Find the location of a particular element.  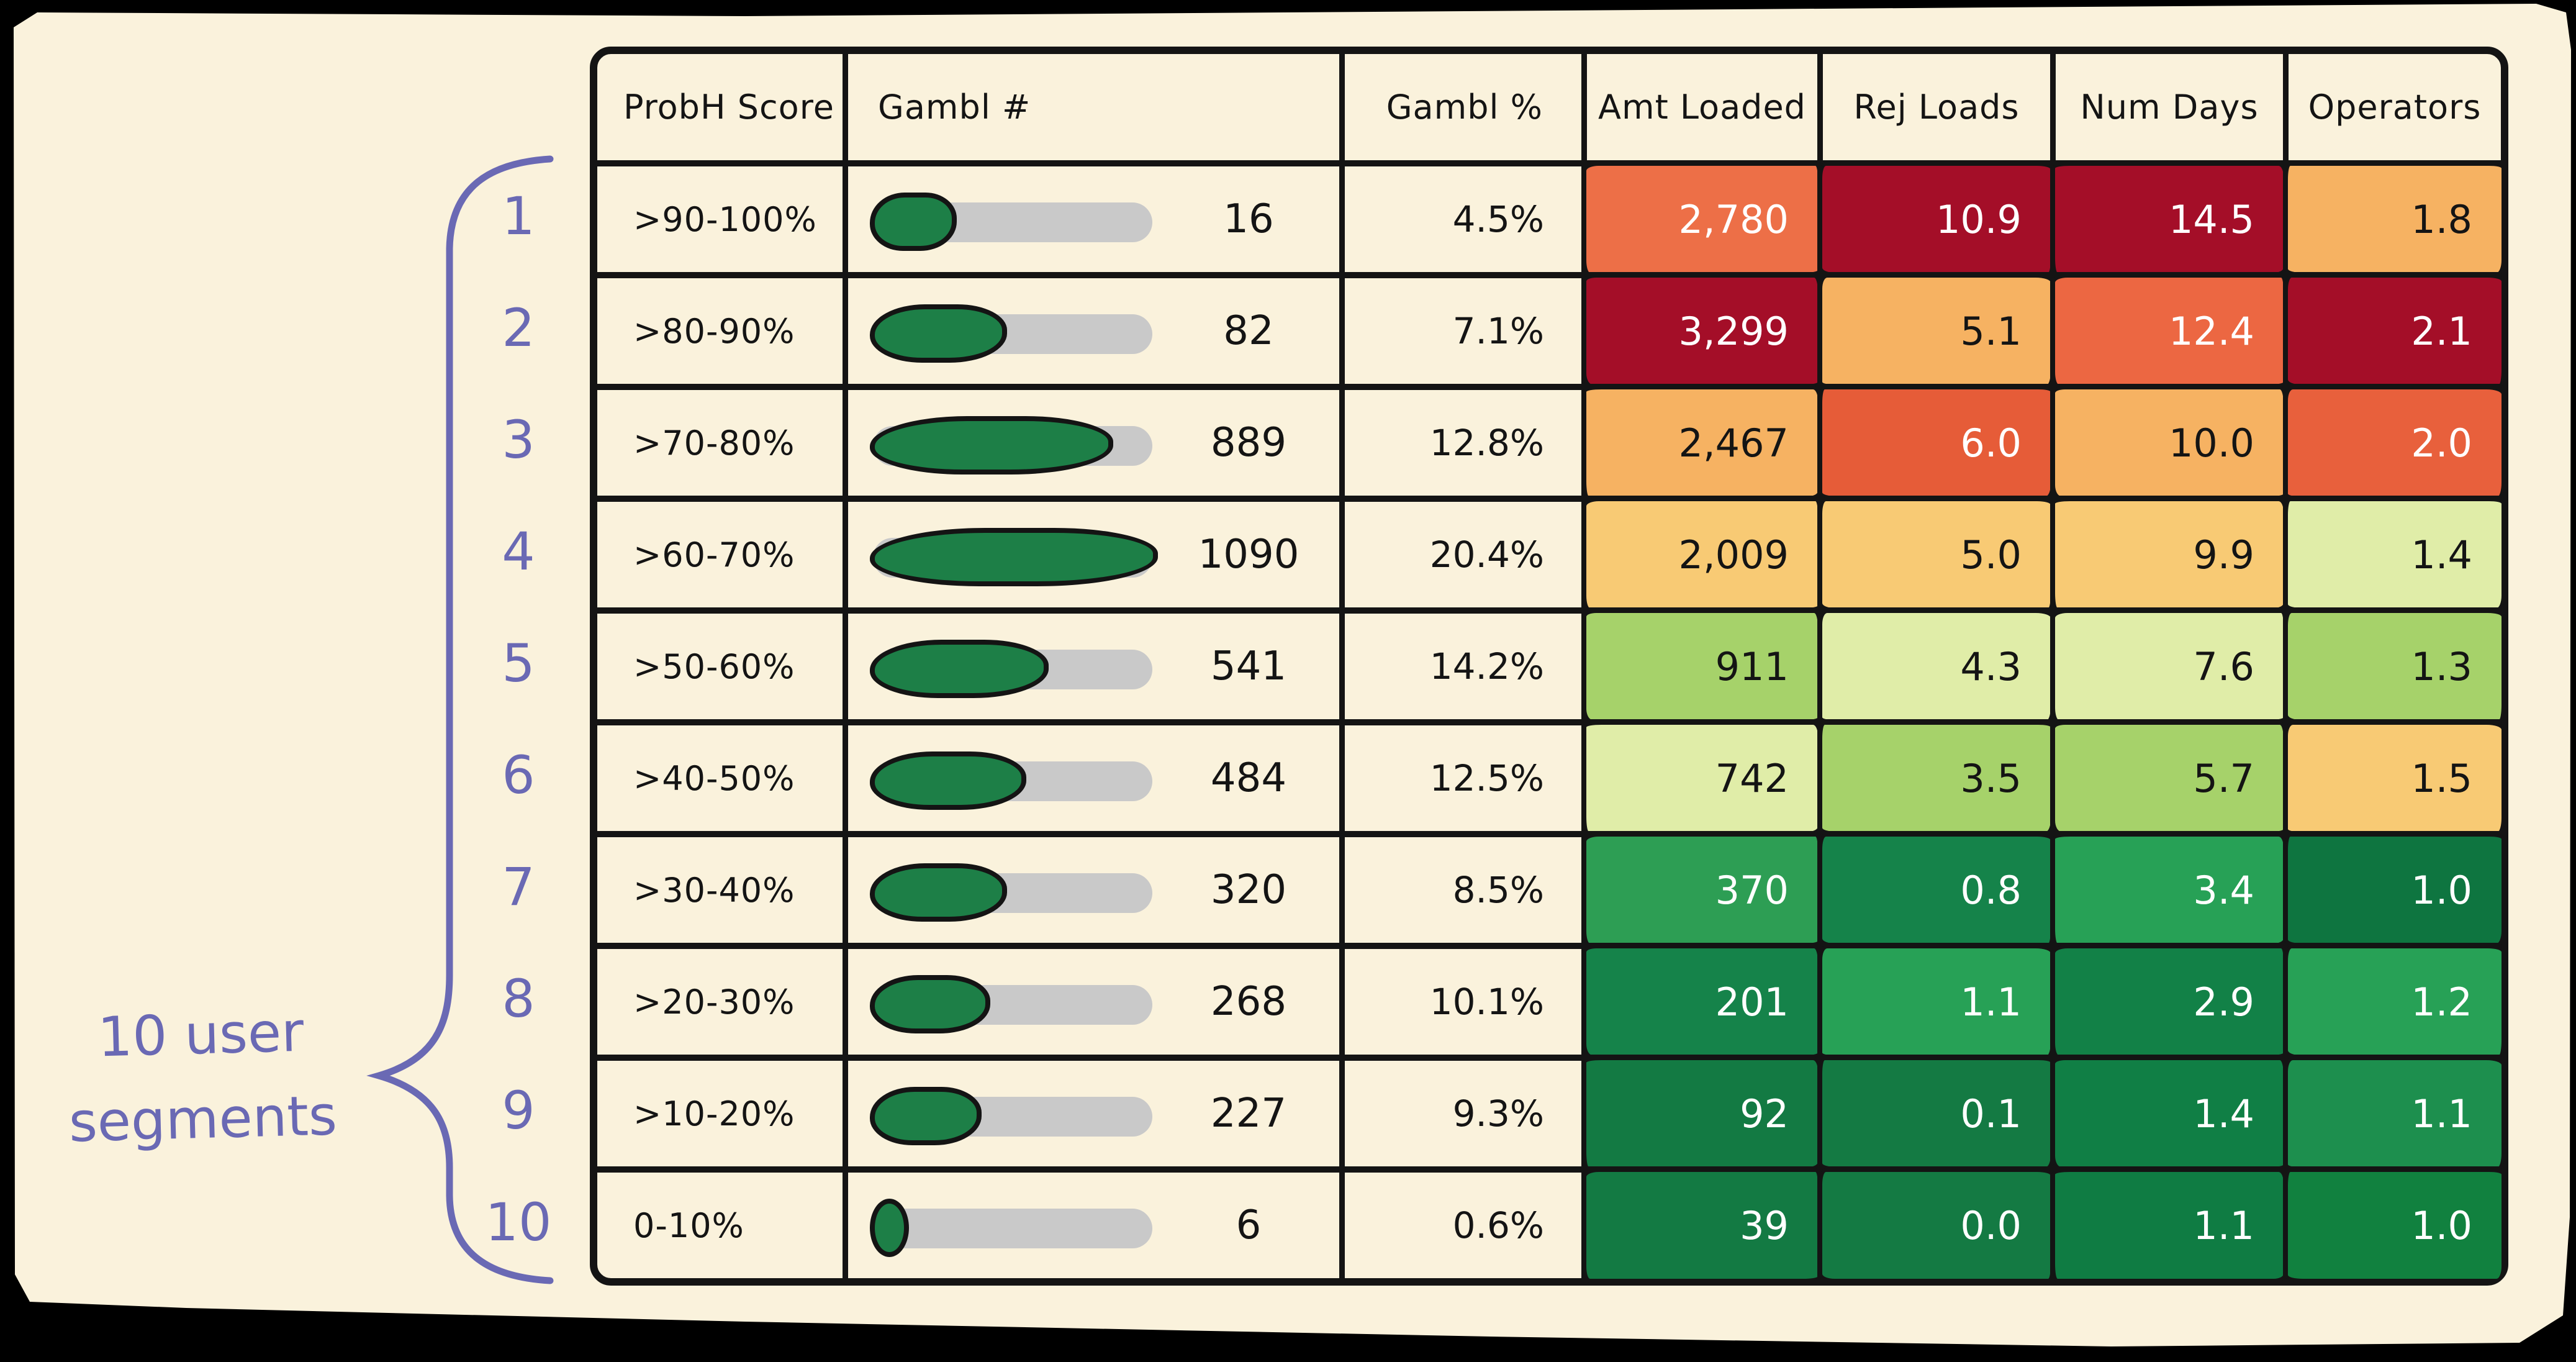

num-days-cell: 2.9 is located at coordinates (2168, 1001).